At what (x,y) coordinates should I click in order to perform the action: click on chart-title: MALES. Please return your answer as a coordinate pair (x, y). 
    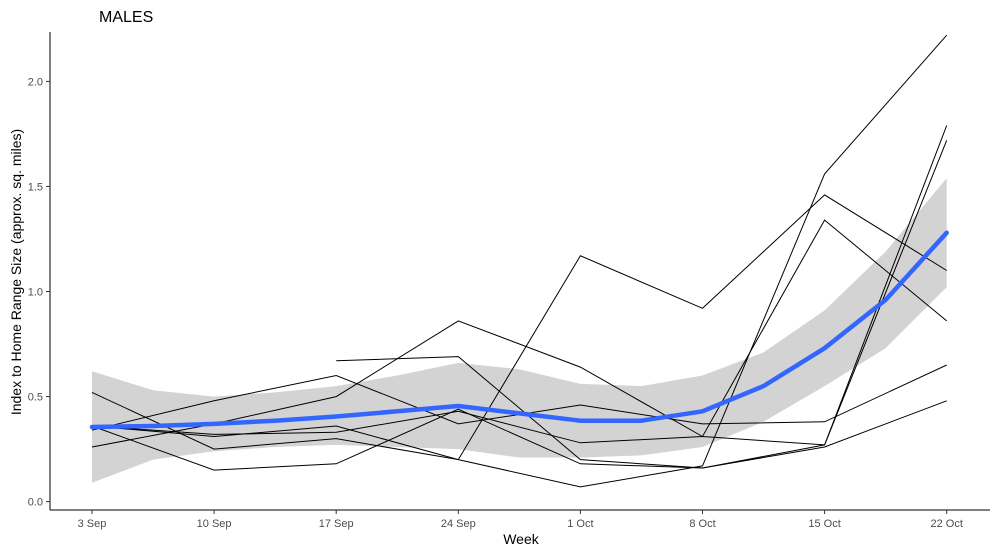
    Looking at the image, I should click on (126, 17).